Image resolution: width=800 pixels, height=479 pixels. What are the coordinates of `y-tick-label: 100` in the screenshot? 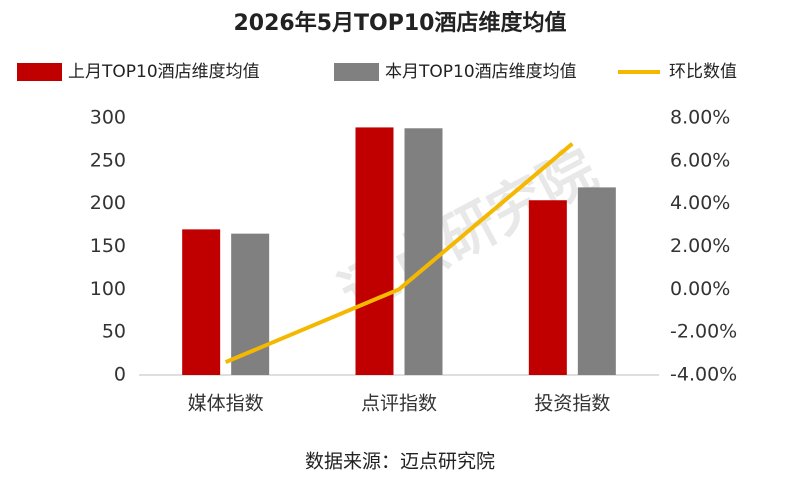 It's located at (108, 289).